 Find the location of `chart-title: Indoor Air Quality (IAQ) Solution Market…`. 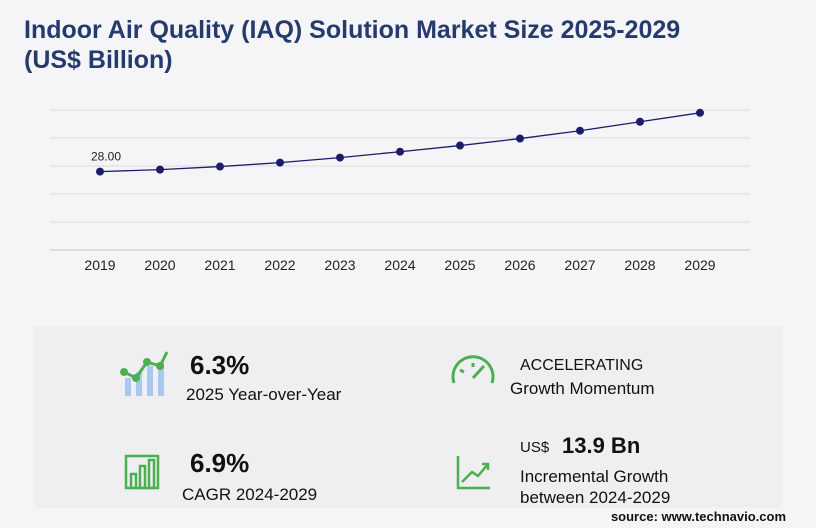

chart-title: Indoor Air Quality (IAQ) Solution Market… is located at coordinates (352, 30).